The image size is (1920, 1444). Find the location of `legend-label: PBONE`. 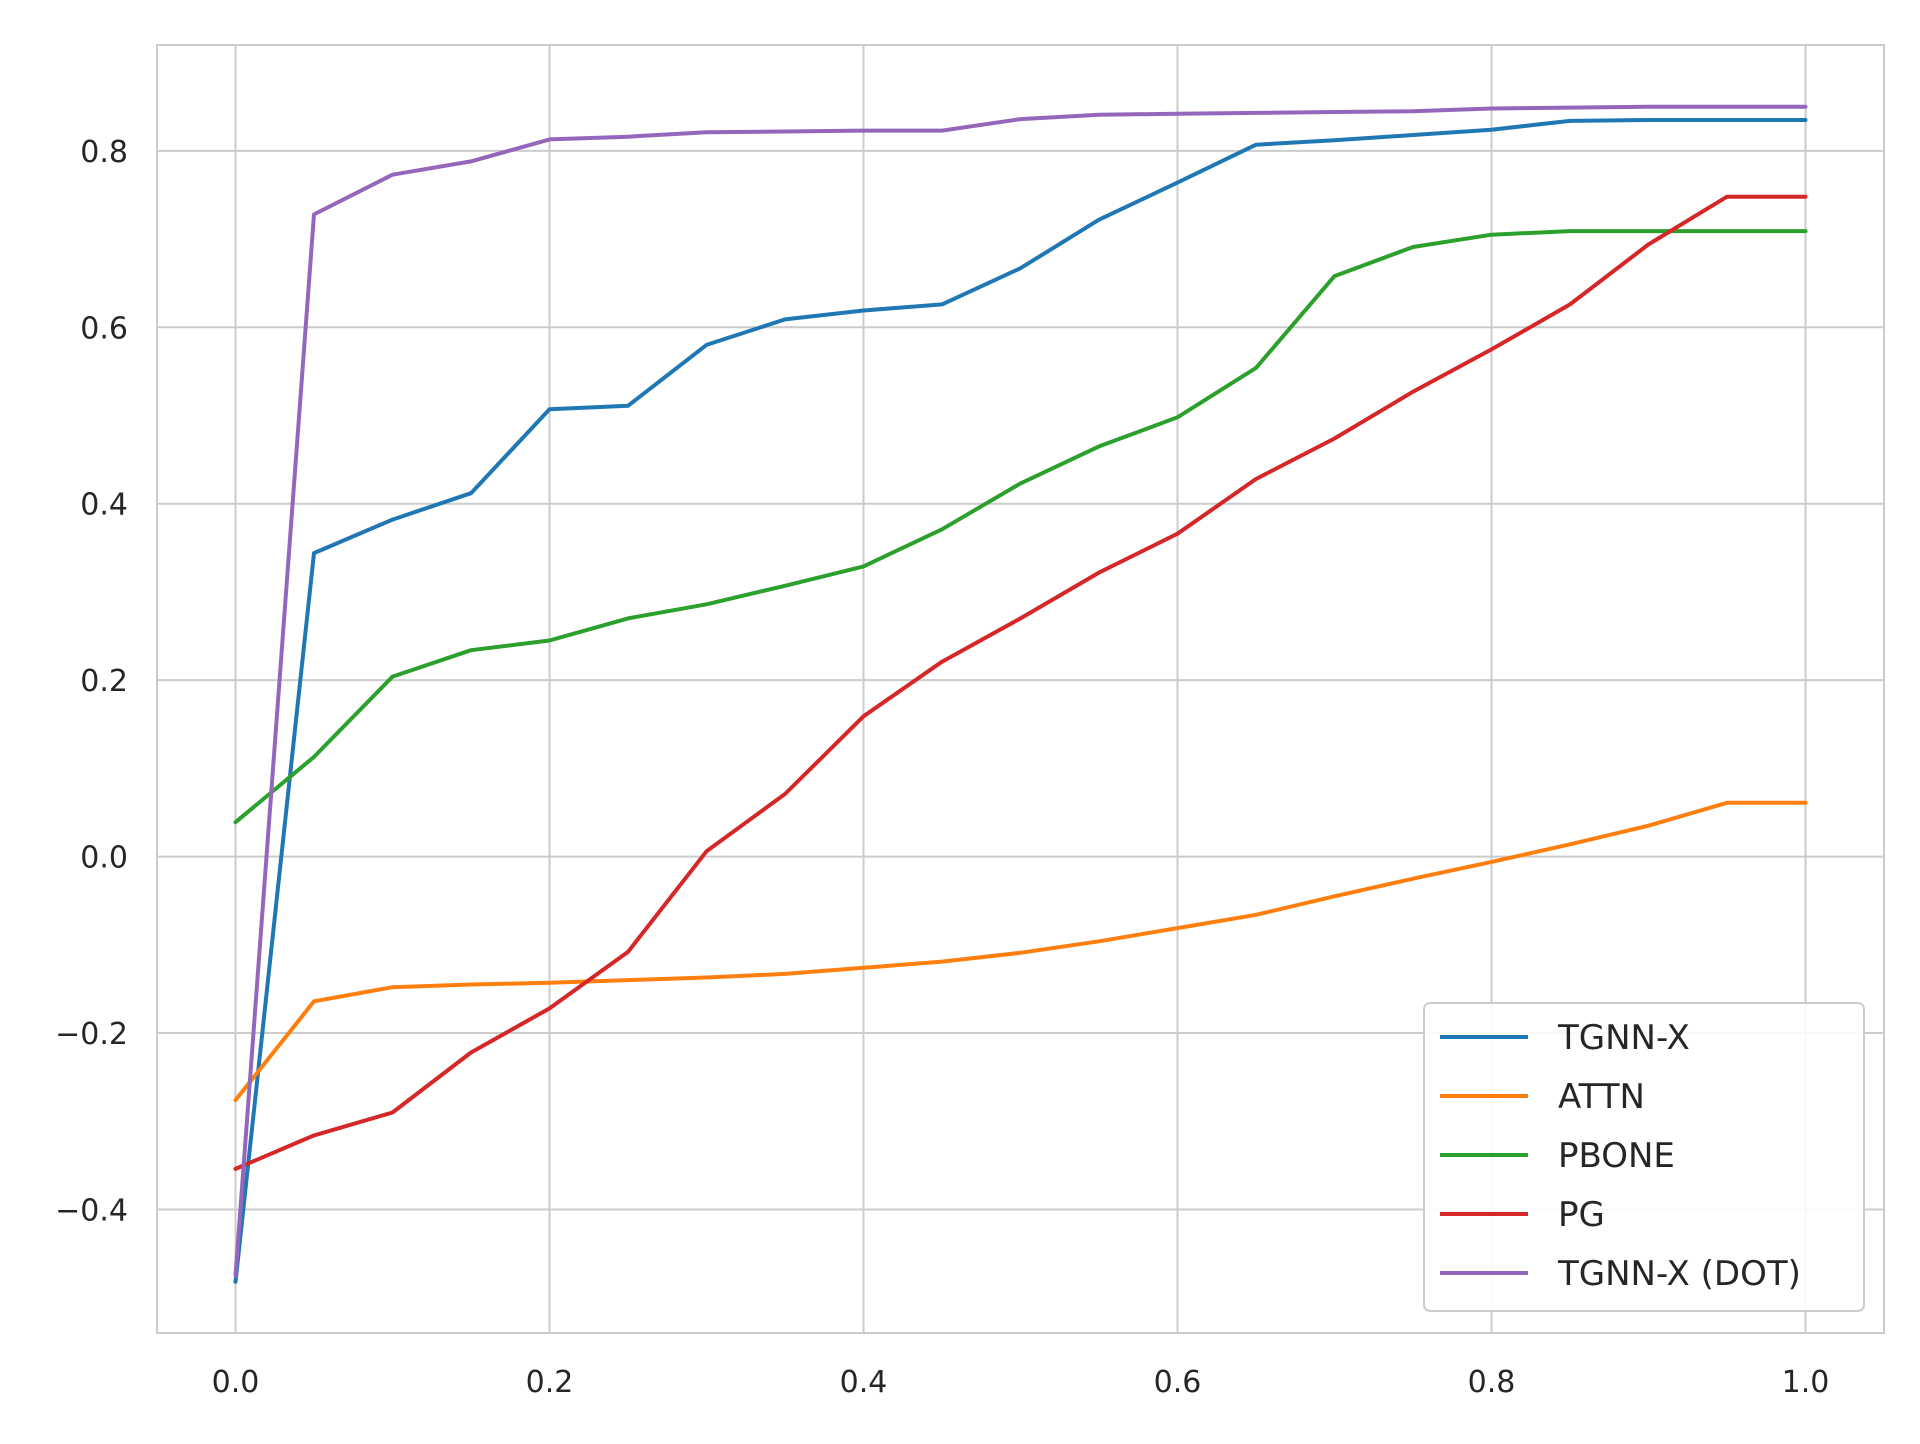

legend-label: PBONE is located at coordinates (1616, 1156).